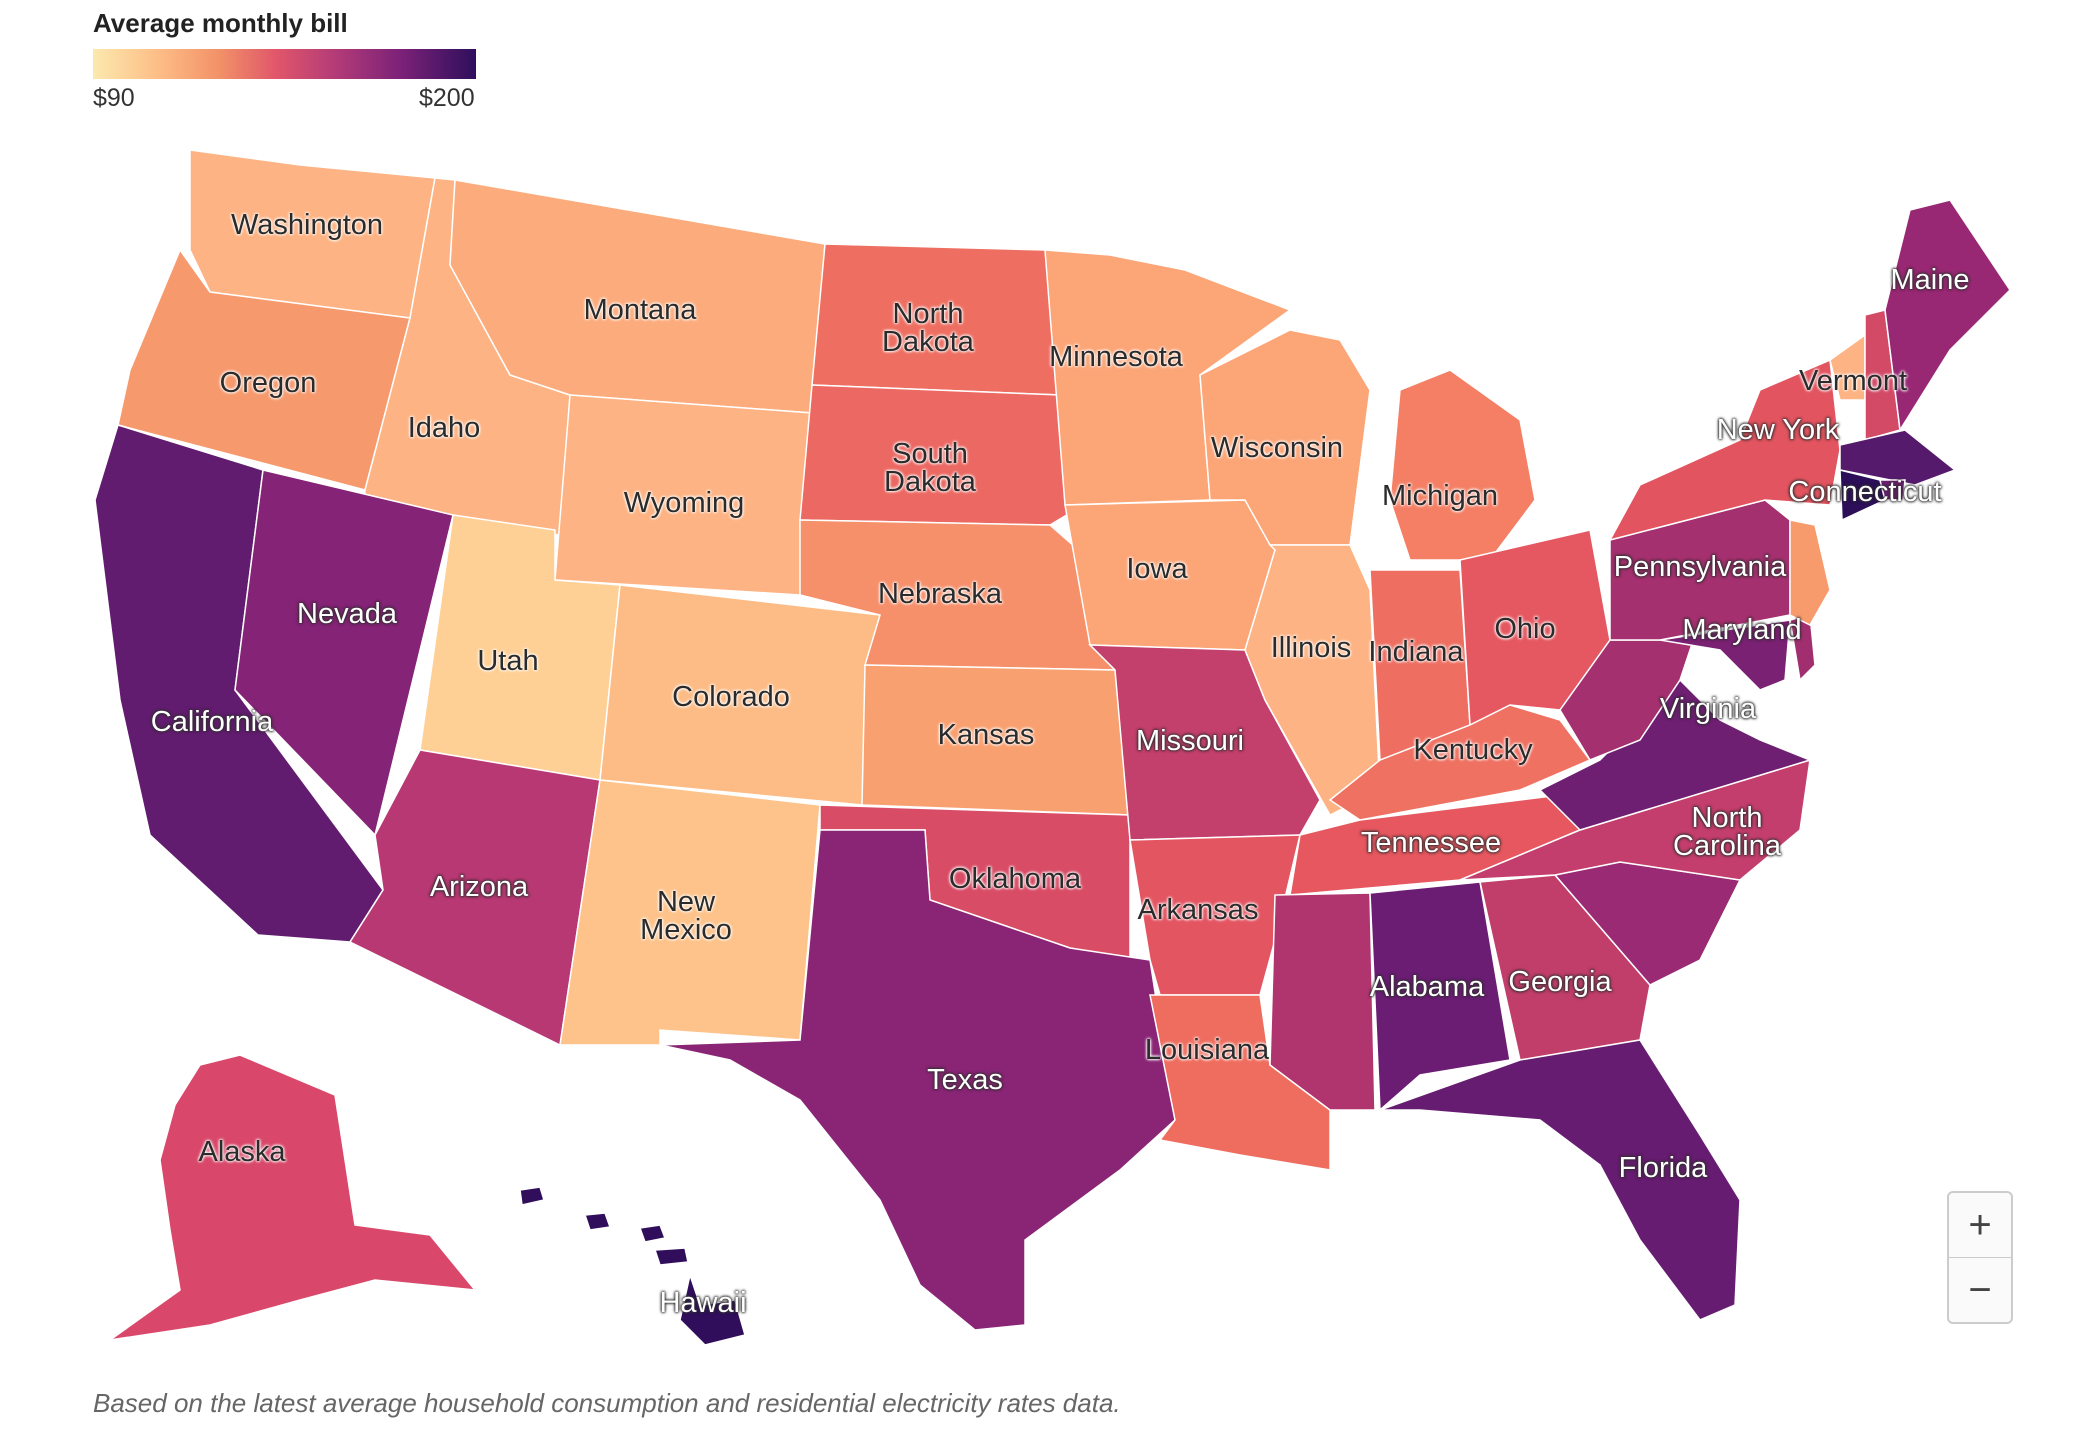  I want to click on state-rhode-island, so click(1892, 490).